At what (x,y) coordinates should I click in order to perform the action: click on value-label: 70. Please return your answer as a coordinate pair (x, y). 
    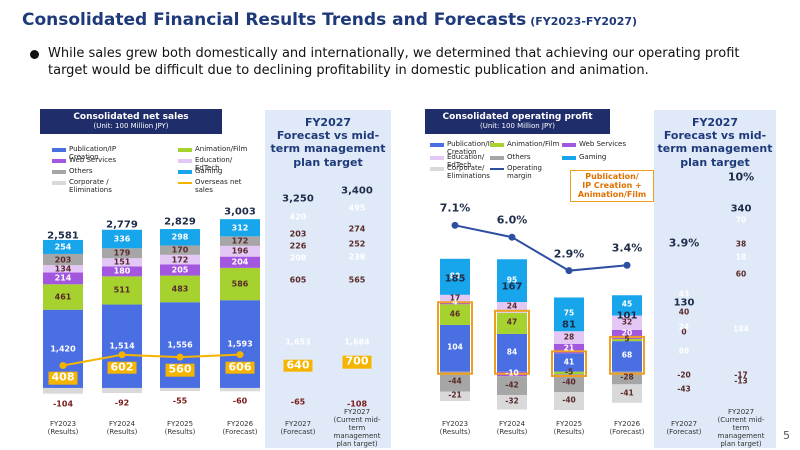
    Looking at the image, I should click on (741, 220).